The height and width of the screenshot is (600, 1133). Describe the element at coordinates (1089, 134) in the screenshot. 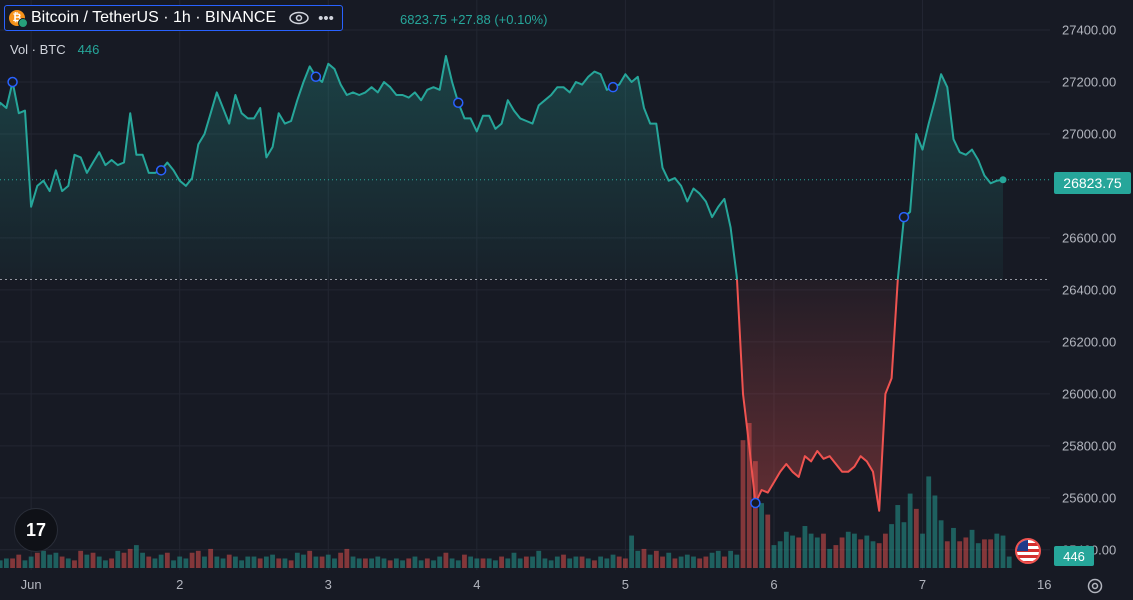

I see `price-axis-label: 27000.00` at that location.